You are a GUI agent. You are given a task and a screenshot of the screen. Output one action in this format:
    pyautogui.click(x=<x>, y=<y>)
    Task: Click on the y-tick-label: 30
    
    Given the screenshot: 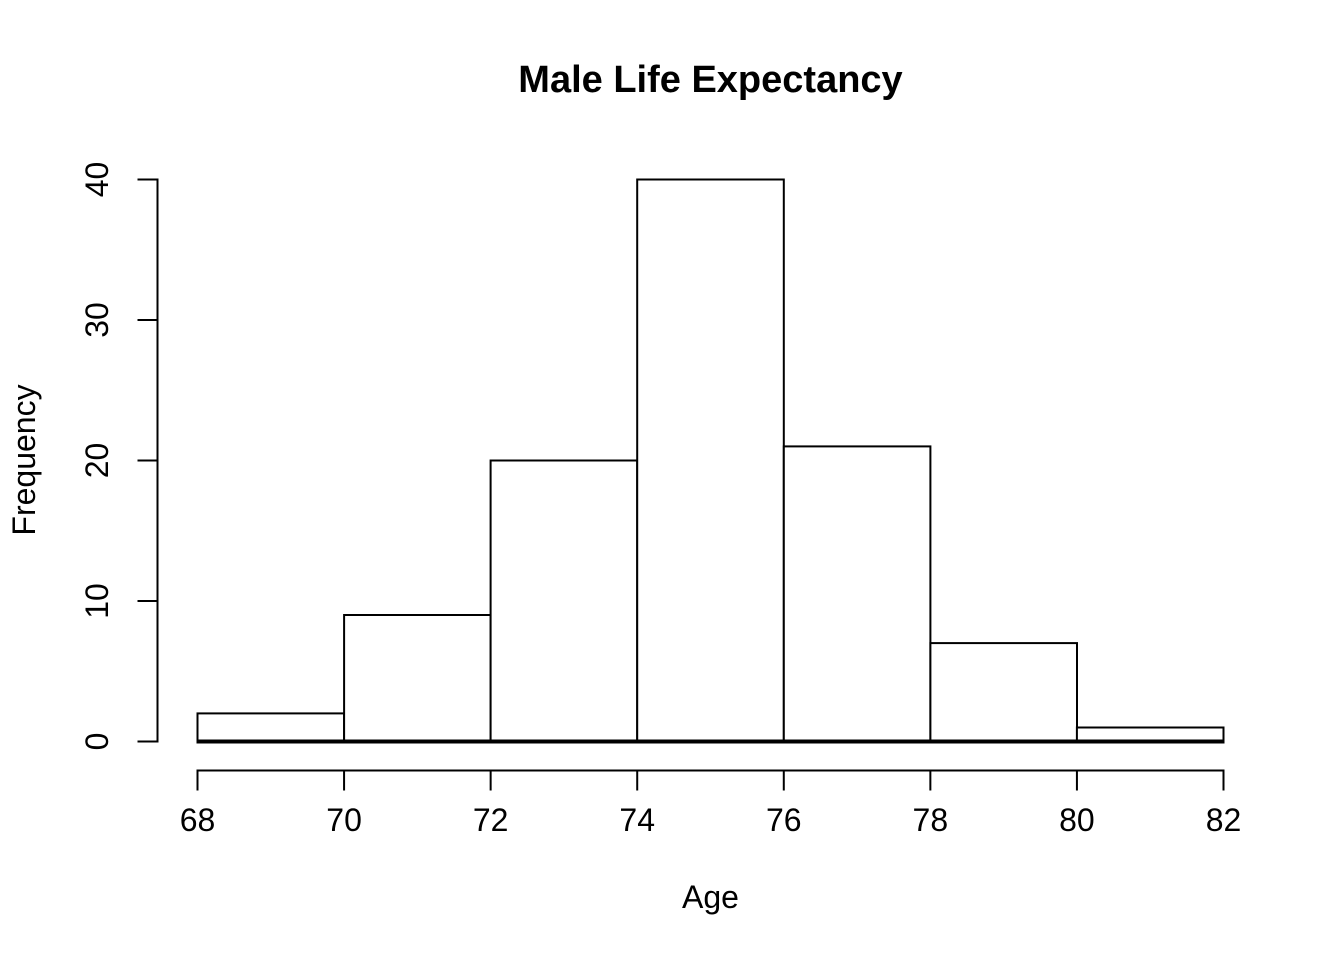 What is the action you would take?
    pyautogui.click(x=97, y=320)
    